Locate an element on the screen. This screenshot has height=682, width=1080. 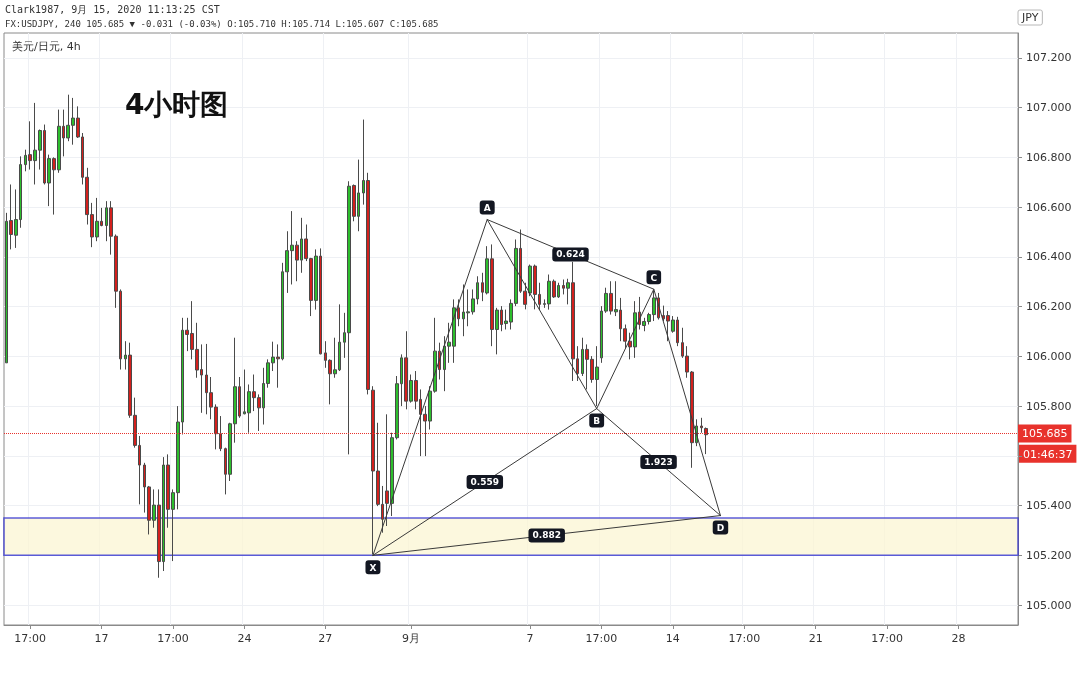
y-tick-label: 107.200 is located at coordinates (1049, 58).